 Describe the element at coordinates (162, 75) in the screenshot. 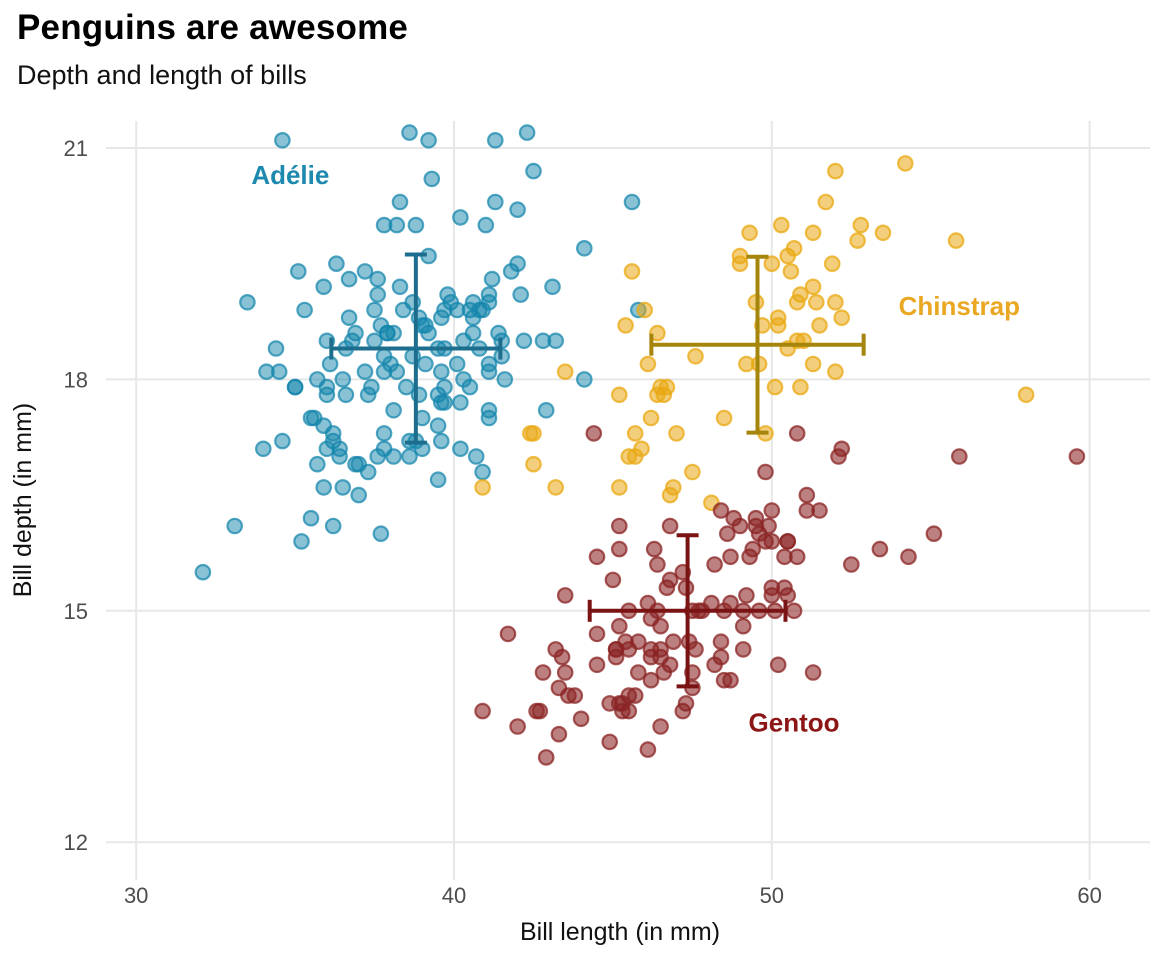

I see `chart-subtitle: Depth and length of bills` at that location.